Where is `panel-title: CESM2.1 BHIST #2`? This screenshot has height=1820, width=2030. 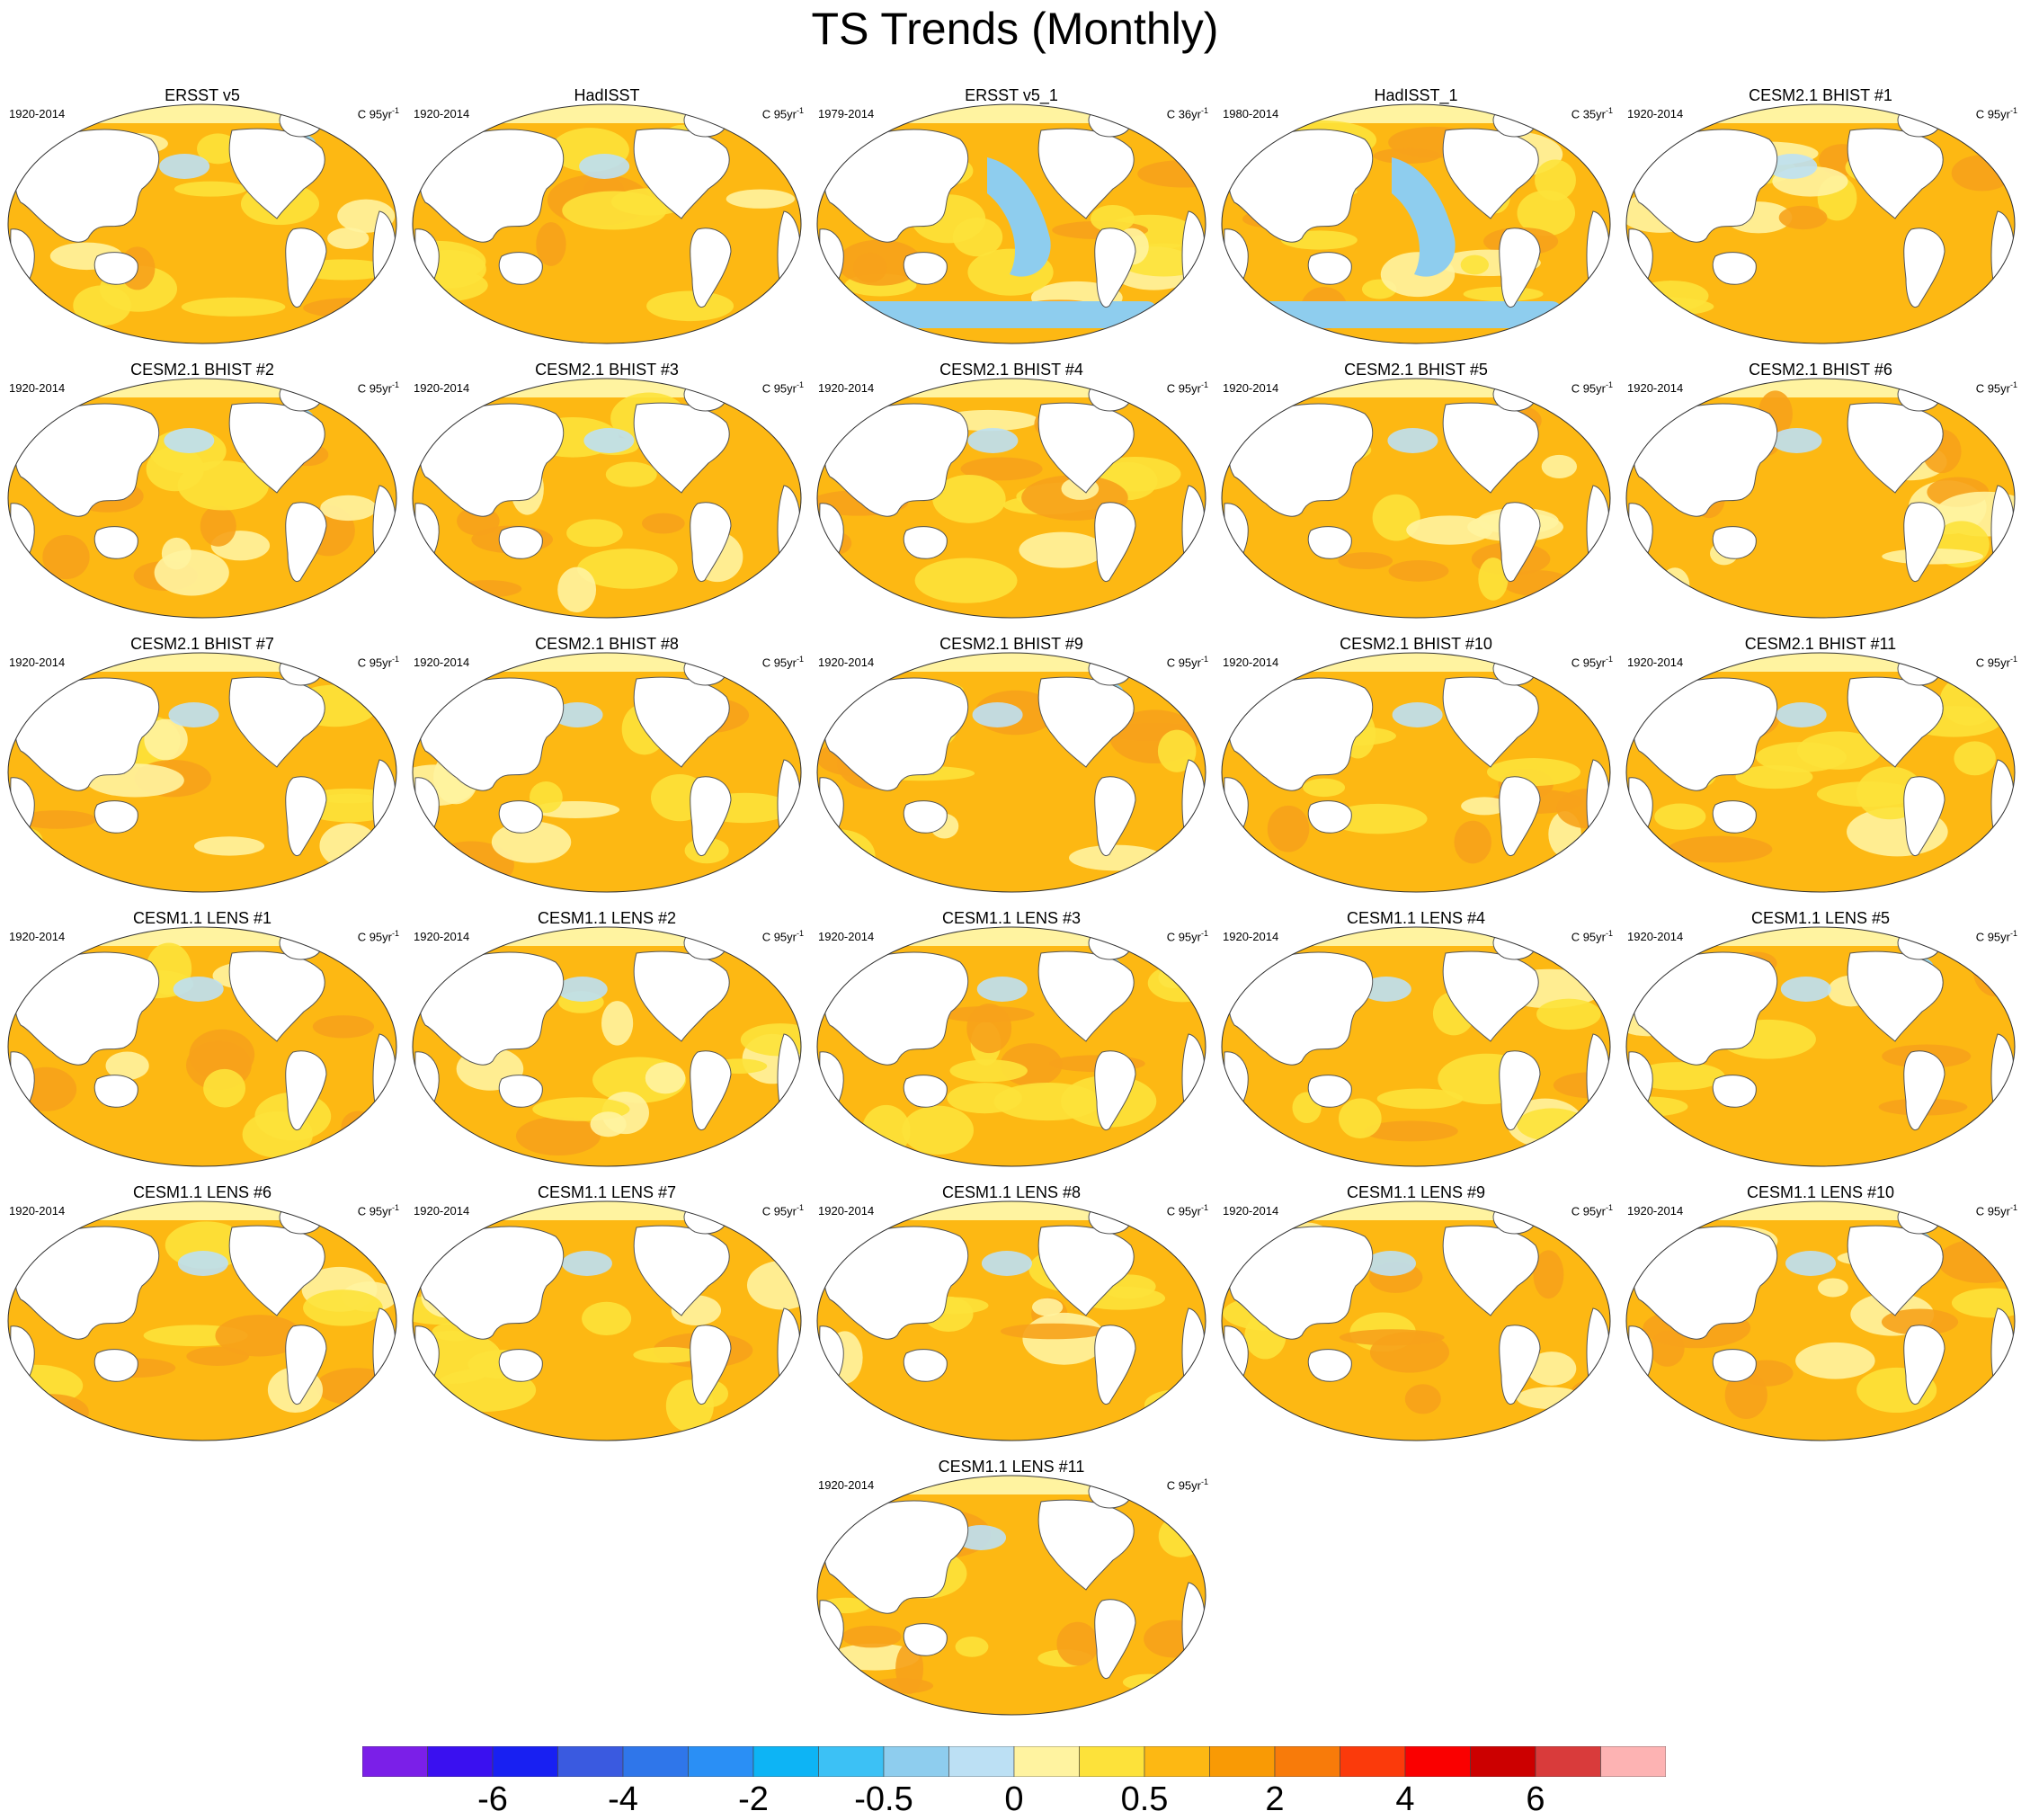 panel-title: CESM2.1 BHIST #2 is located at coordinates (202, 370).